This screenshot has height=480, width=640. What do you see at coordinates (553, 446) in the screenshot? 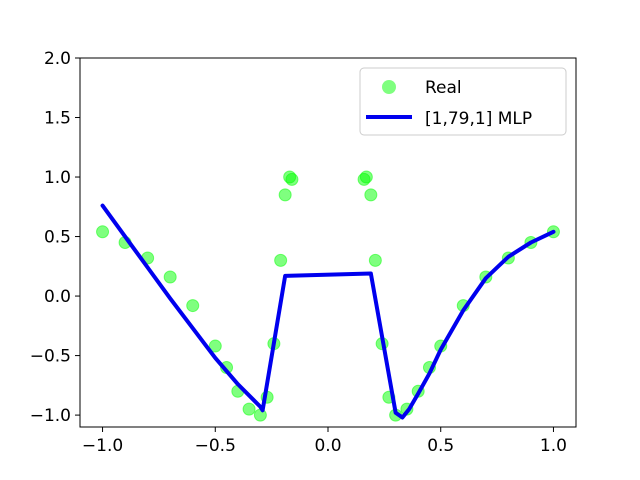
I see `x-tick-label: 1.0` at bounding box center [553, 446].